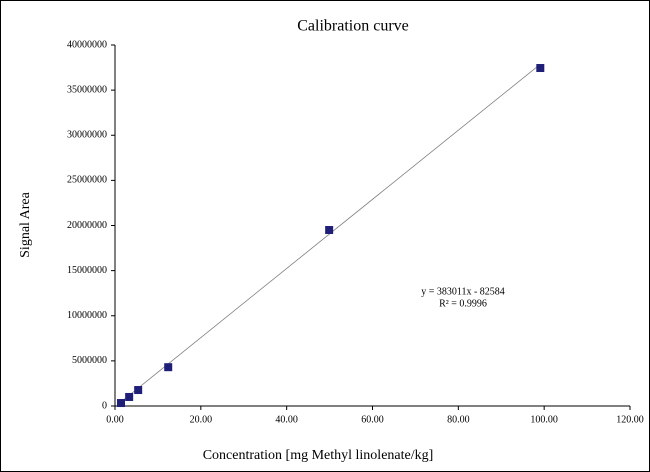 The image size is (650, 472). I want to click on x-tick-label: 60.00, so click(372, 419).